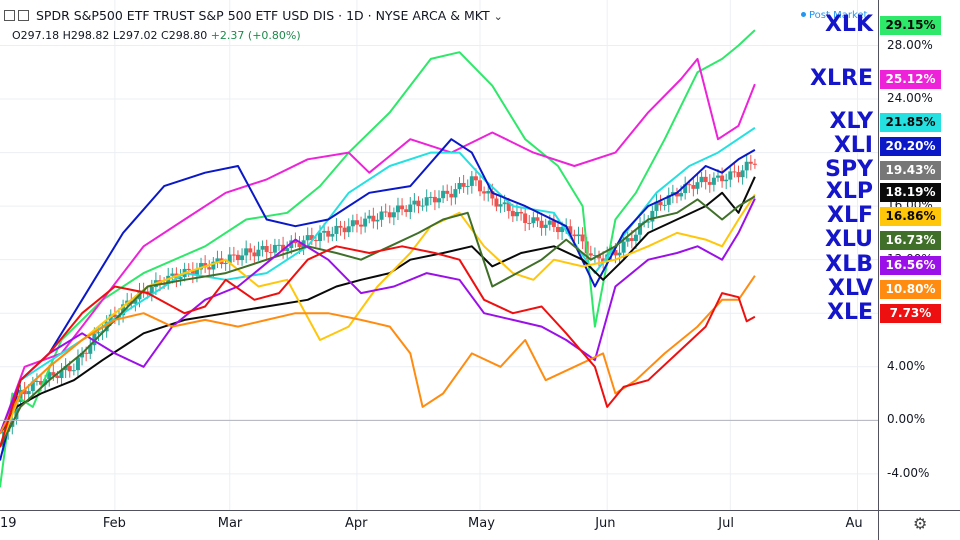 The image size is (960, 540). I want to click on symbol-label-spy: SPY, so click(849, 169).